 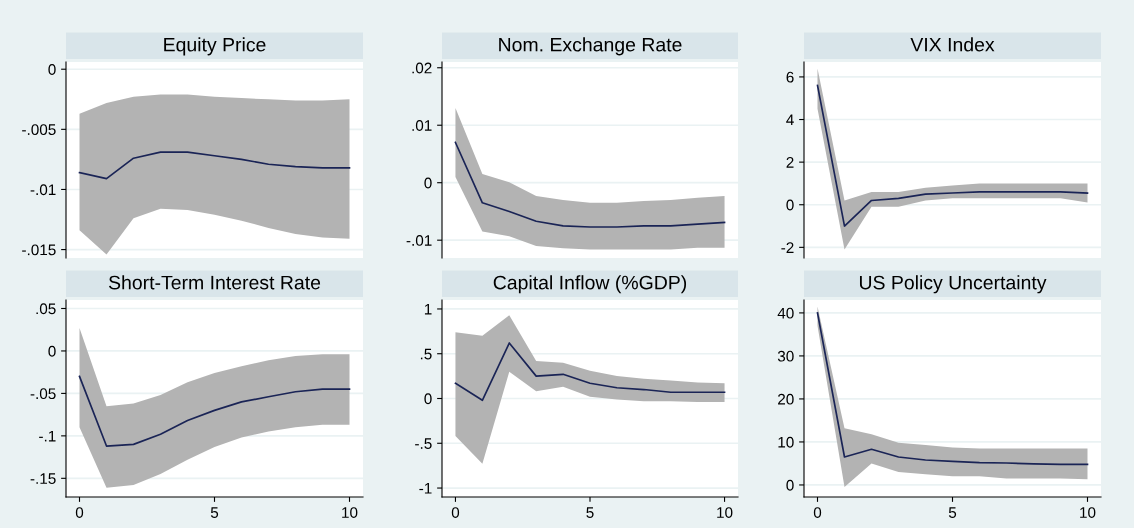 I want to click on y-tick-label: .01, so click(x=422, y=125).